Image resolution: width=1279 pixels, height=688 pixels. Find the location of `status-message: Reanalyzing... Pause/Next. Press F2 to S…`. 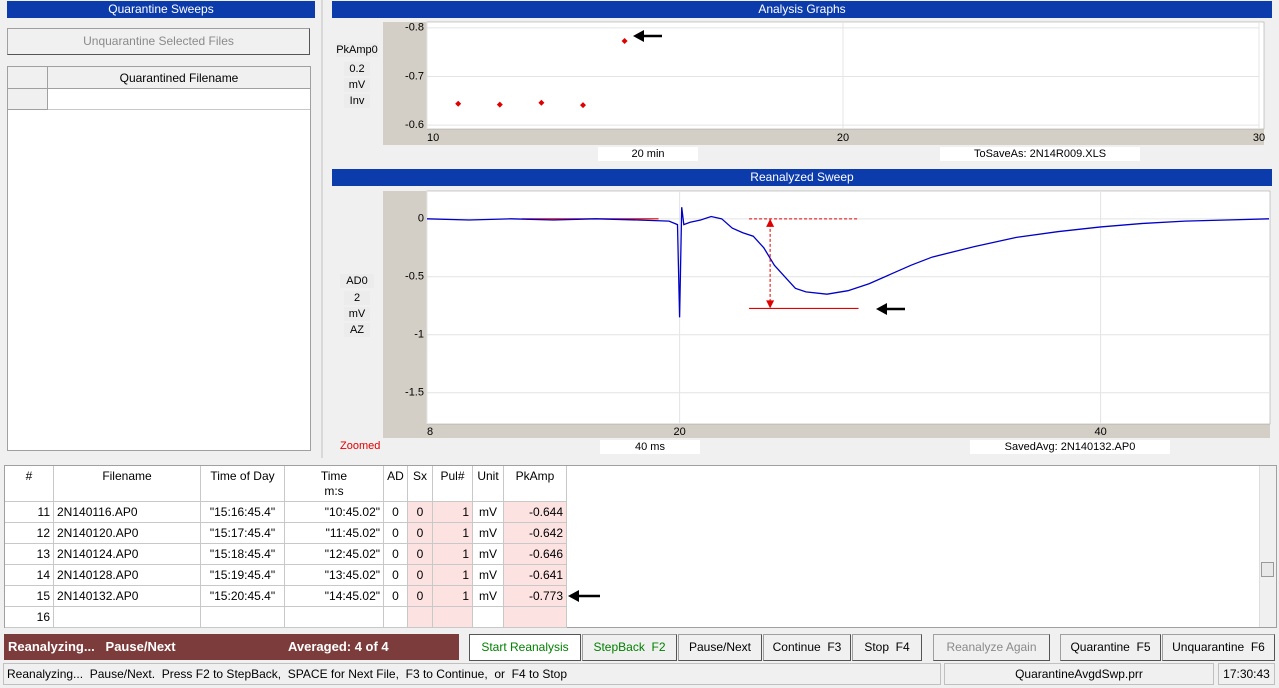

status-message: Reanalyzing... Pause/Next. Press F2 to S… is located at coordinates (472, 674).